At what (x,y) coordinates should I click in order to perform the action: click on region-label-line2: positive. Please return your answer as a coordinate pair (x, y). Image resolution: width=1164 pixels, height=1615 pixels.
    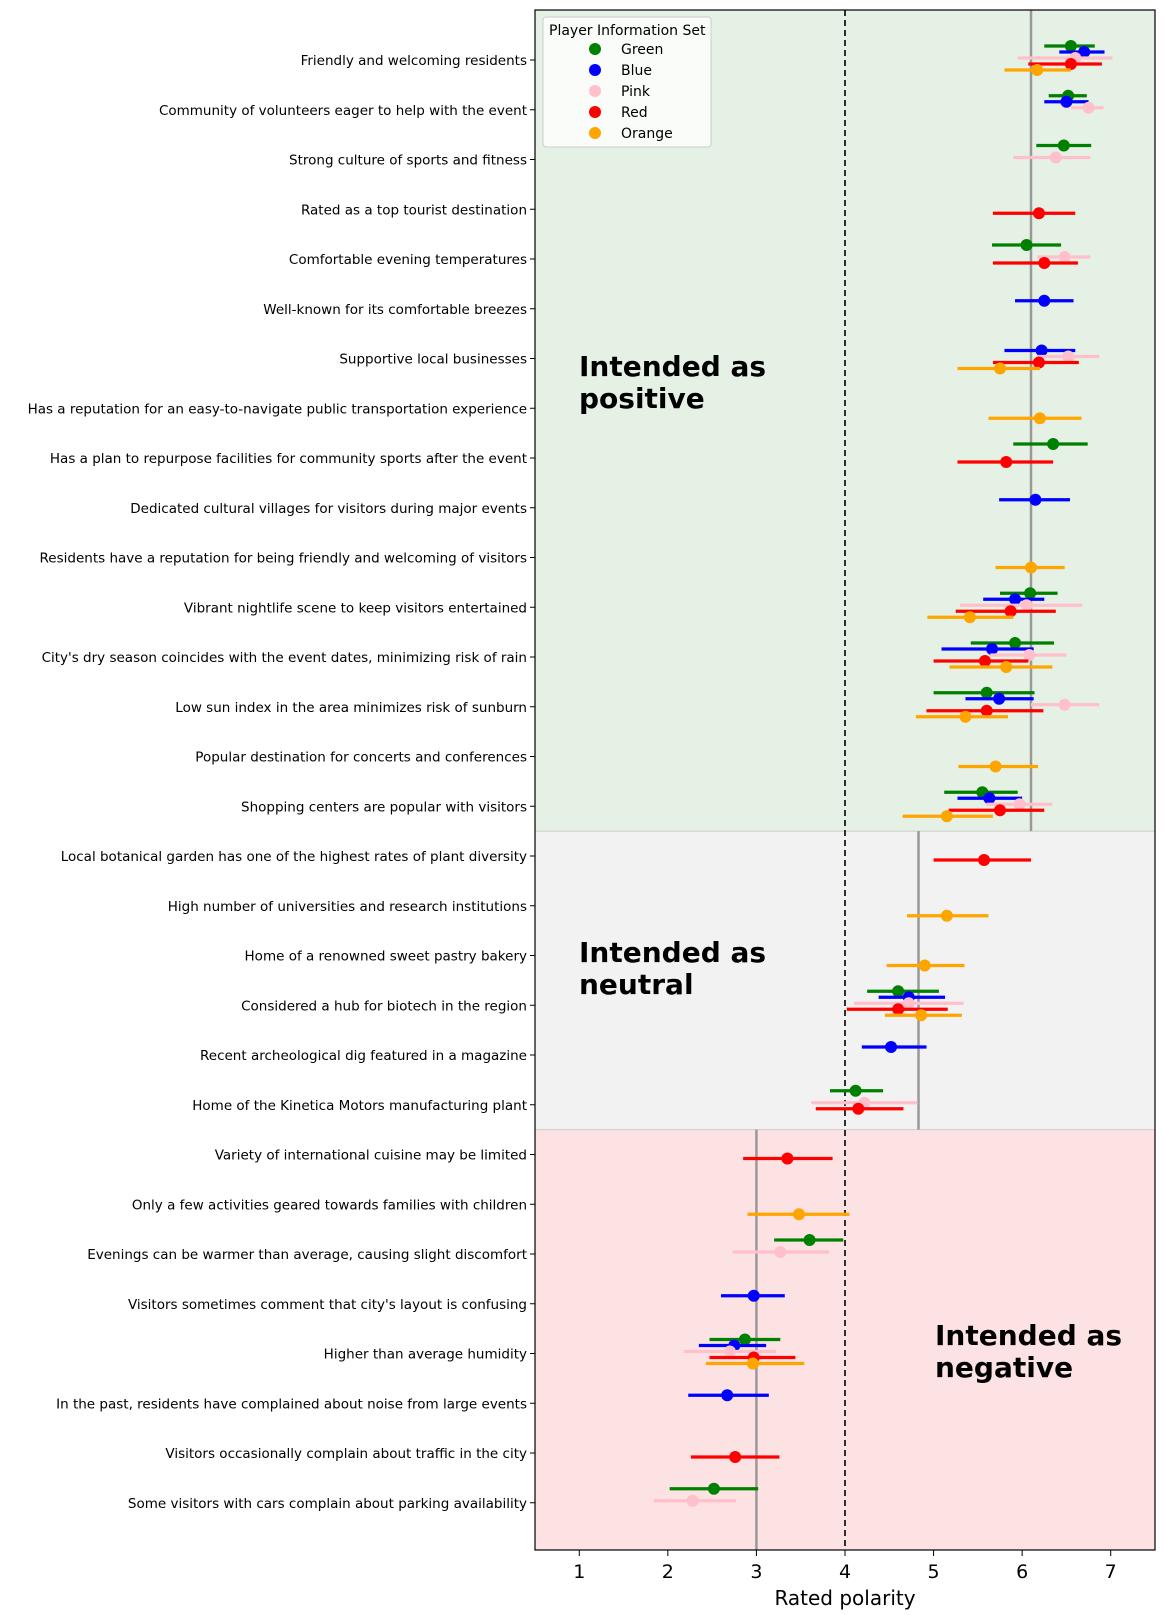
    Looking at the image, I should click on (642, 398).